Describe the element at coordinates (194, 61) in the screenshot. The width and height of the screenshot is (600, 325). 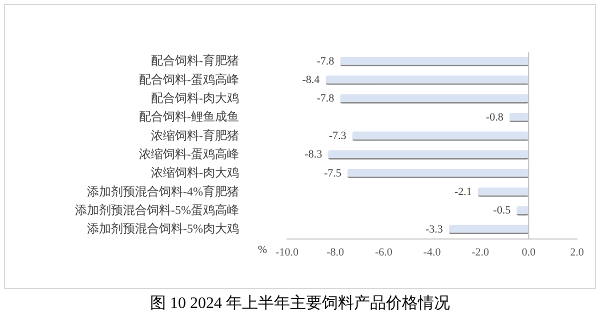
I see `y-tick-label: 配合饲料-育肥猪` at that location.